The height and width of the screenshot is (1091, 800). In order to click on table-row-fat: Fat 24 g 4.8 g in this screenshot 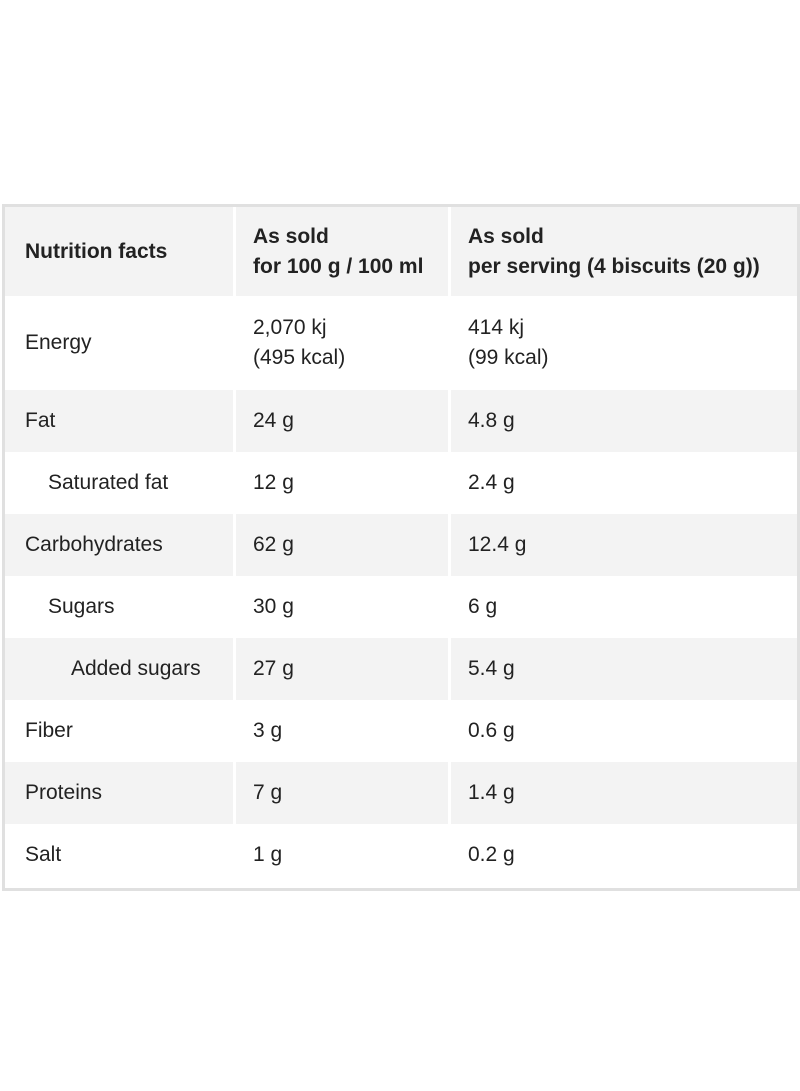, I will do `click(401, 421)`.